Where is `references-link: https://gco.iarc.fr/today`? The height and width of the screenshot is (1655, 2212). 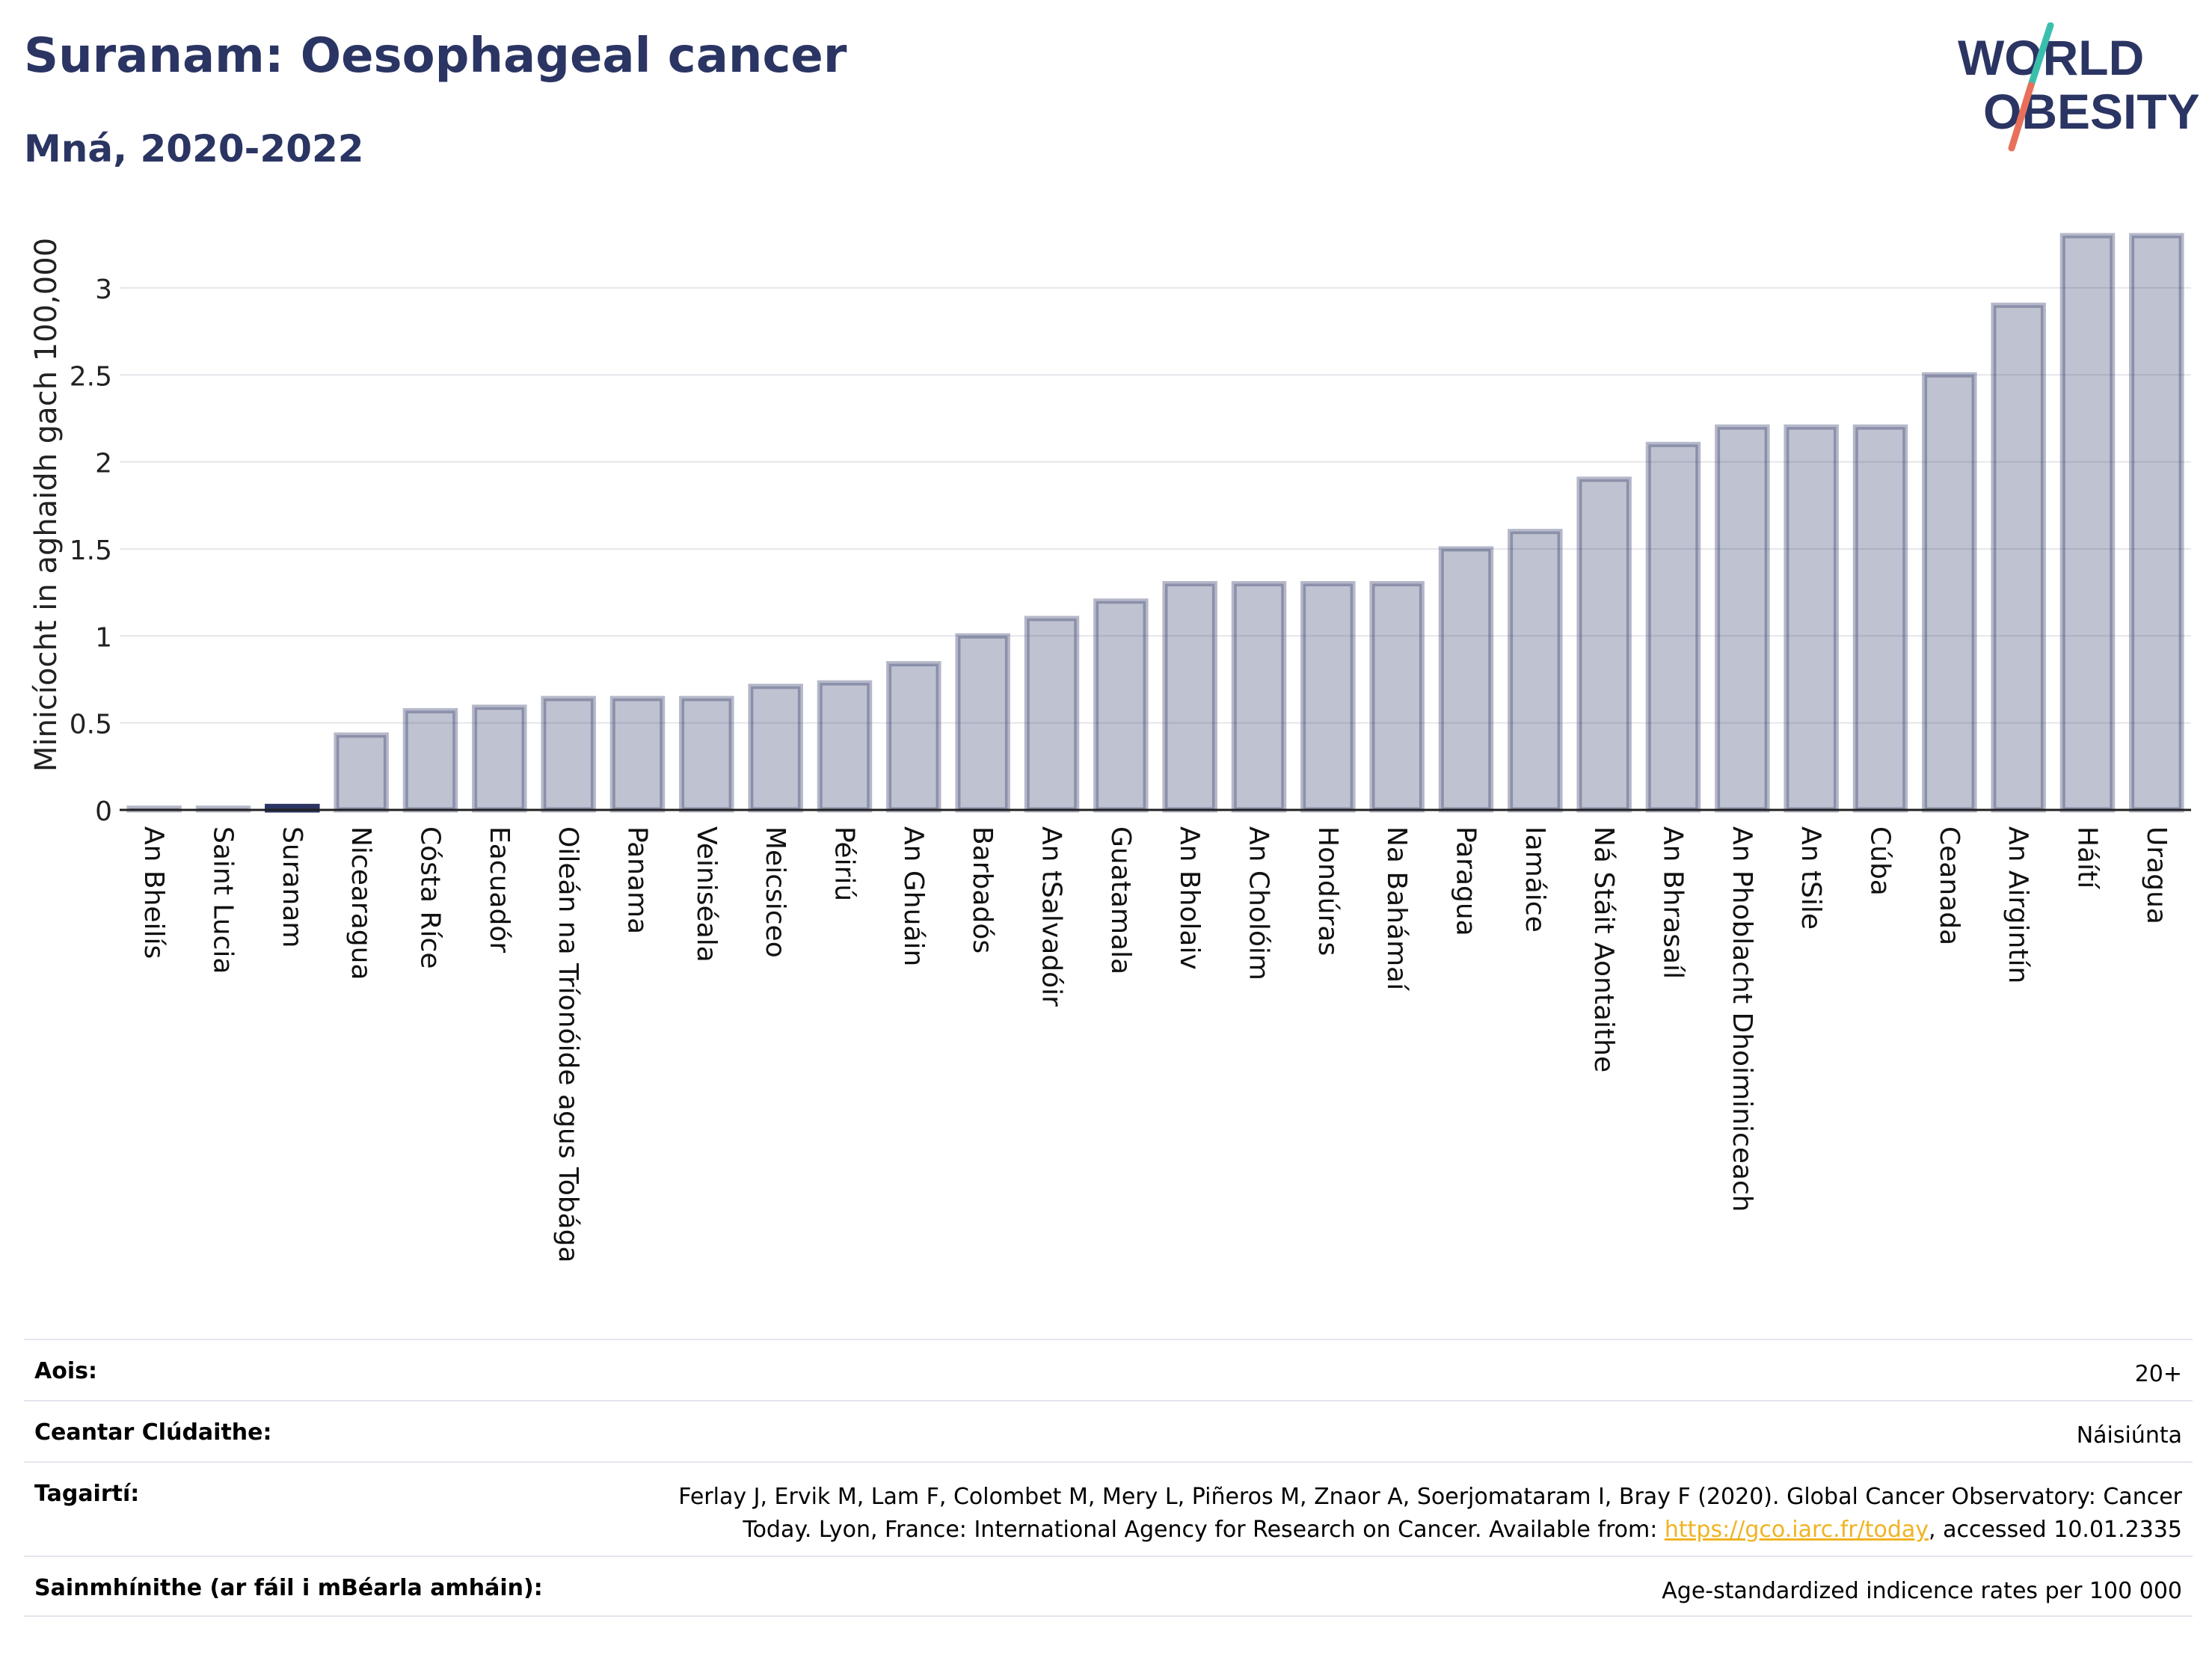 references-link: https://gco.iarc.fr/today is located at coordinates (1796, 1529).